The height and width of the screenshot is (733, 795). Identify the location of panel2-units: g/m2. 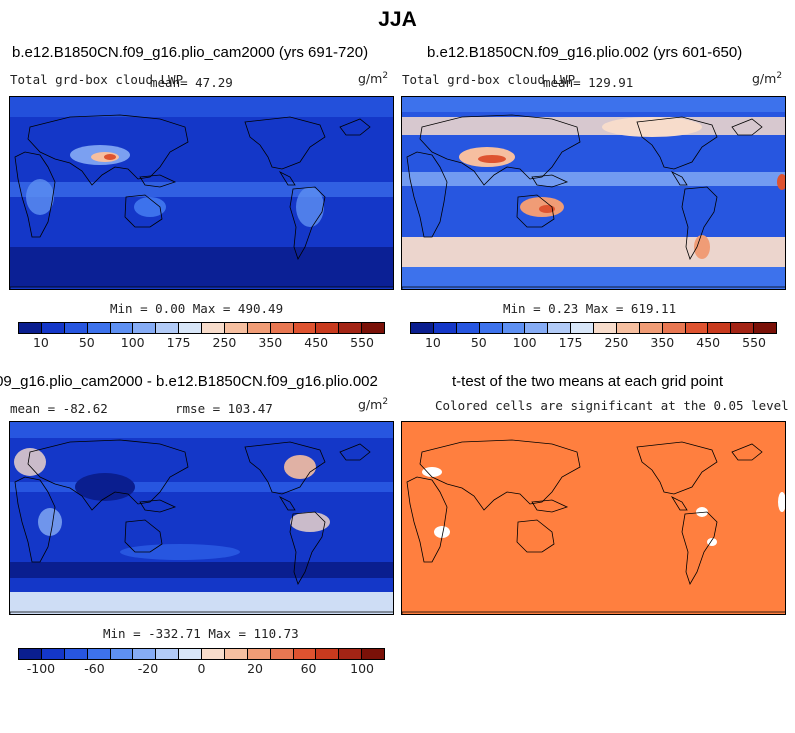
(767, 79).